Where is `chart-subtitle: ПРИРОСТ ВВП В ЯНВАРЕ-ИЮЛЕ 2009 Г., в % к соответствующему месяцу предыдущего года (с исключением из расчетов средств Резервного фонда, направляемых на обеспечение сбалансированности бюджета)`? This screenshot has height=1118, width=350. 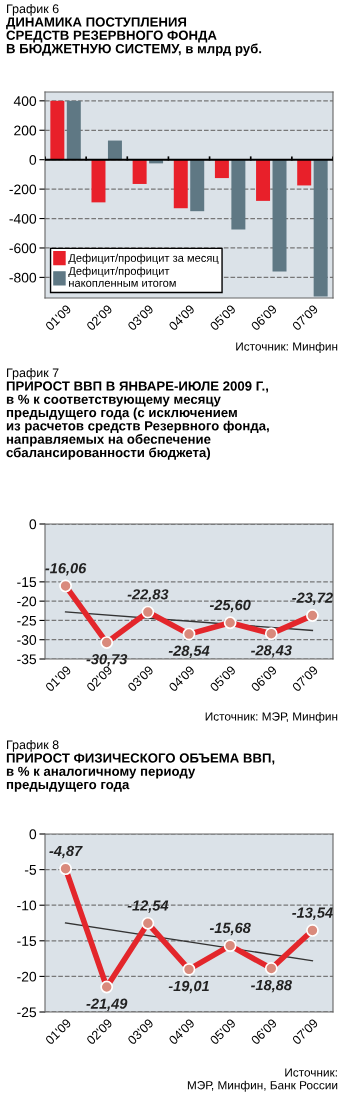
chart-subtitle: ПРИРОСТ ВВП В ЯНВАРЕ-ИЮЛЕ 2009 Г., в % к соответствующему месяцу предыдущего года (с исключением из расчетов средств Резервного фонда, направляемых на обеспечение сбалансированности бюджета) is located at coordinates (137, 420).